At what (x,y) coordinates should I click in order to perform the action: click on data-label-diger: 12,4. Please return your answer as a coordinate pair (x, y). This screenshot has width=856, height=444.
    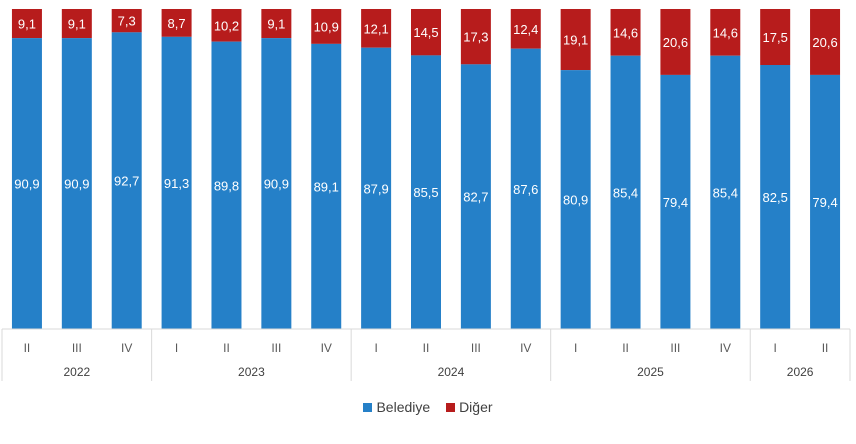
    Looking at the image, I should click on (525, 29).